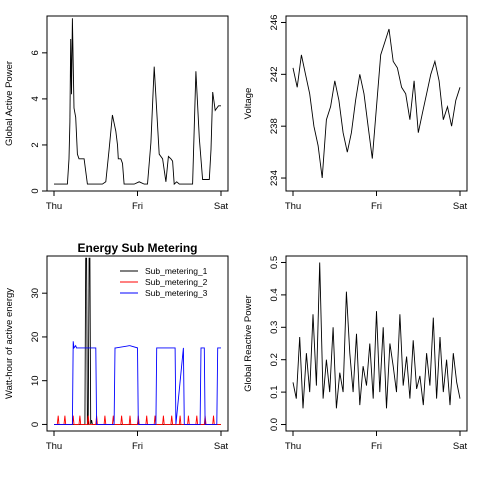  Describe the element at coordinates (137, 248) in the screenshot. I see `chart-title: Energy Sub Metering` at that location.